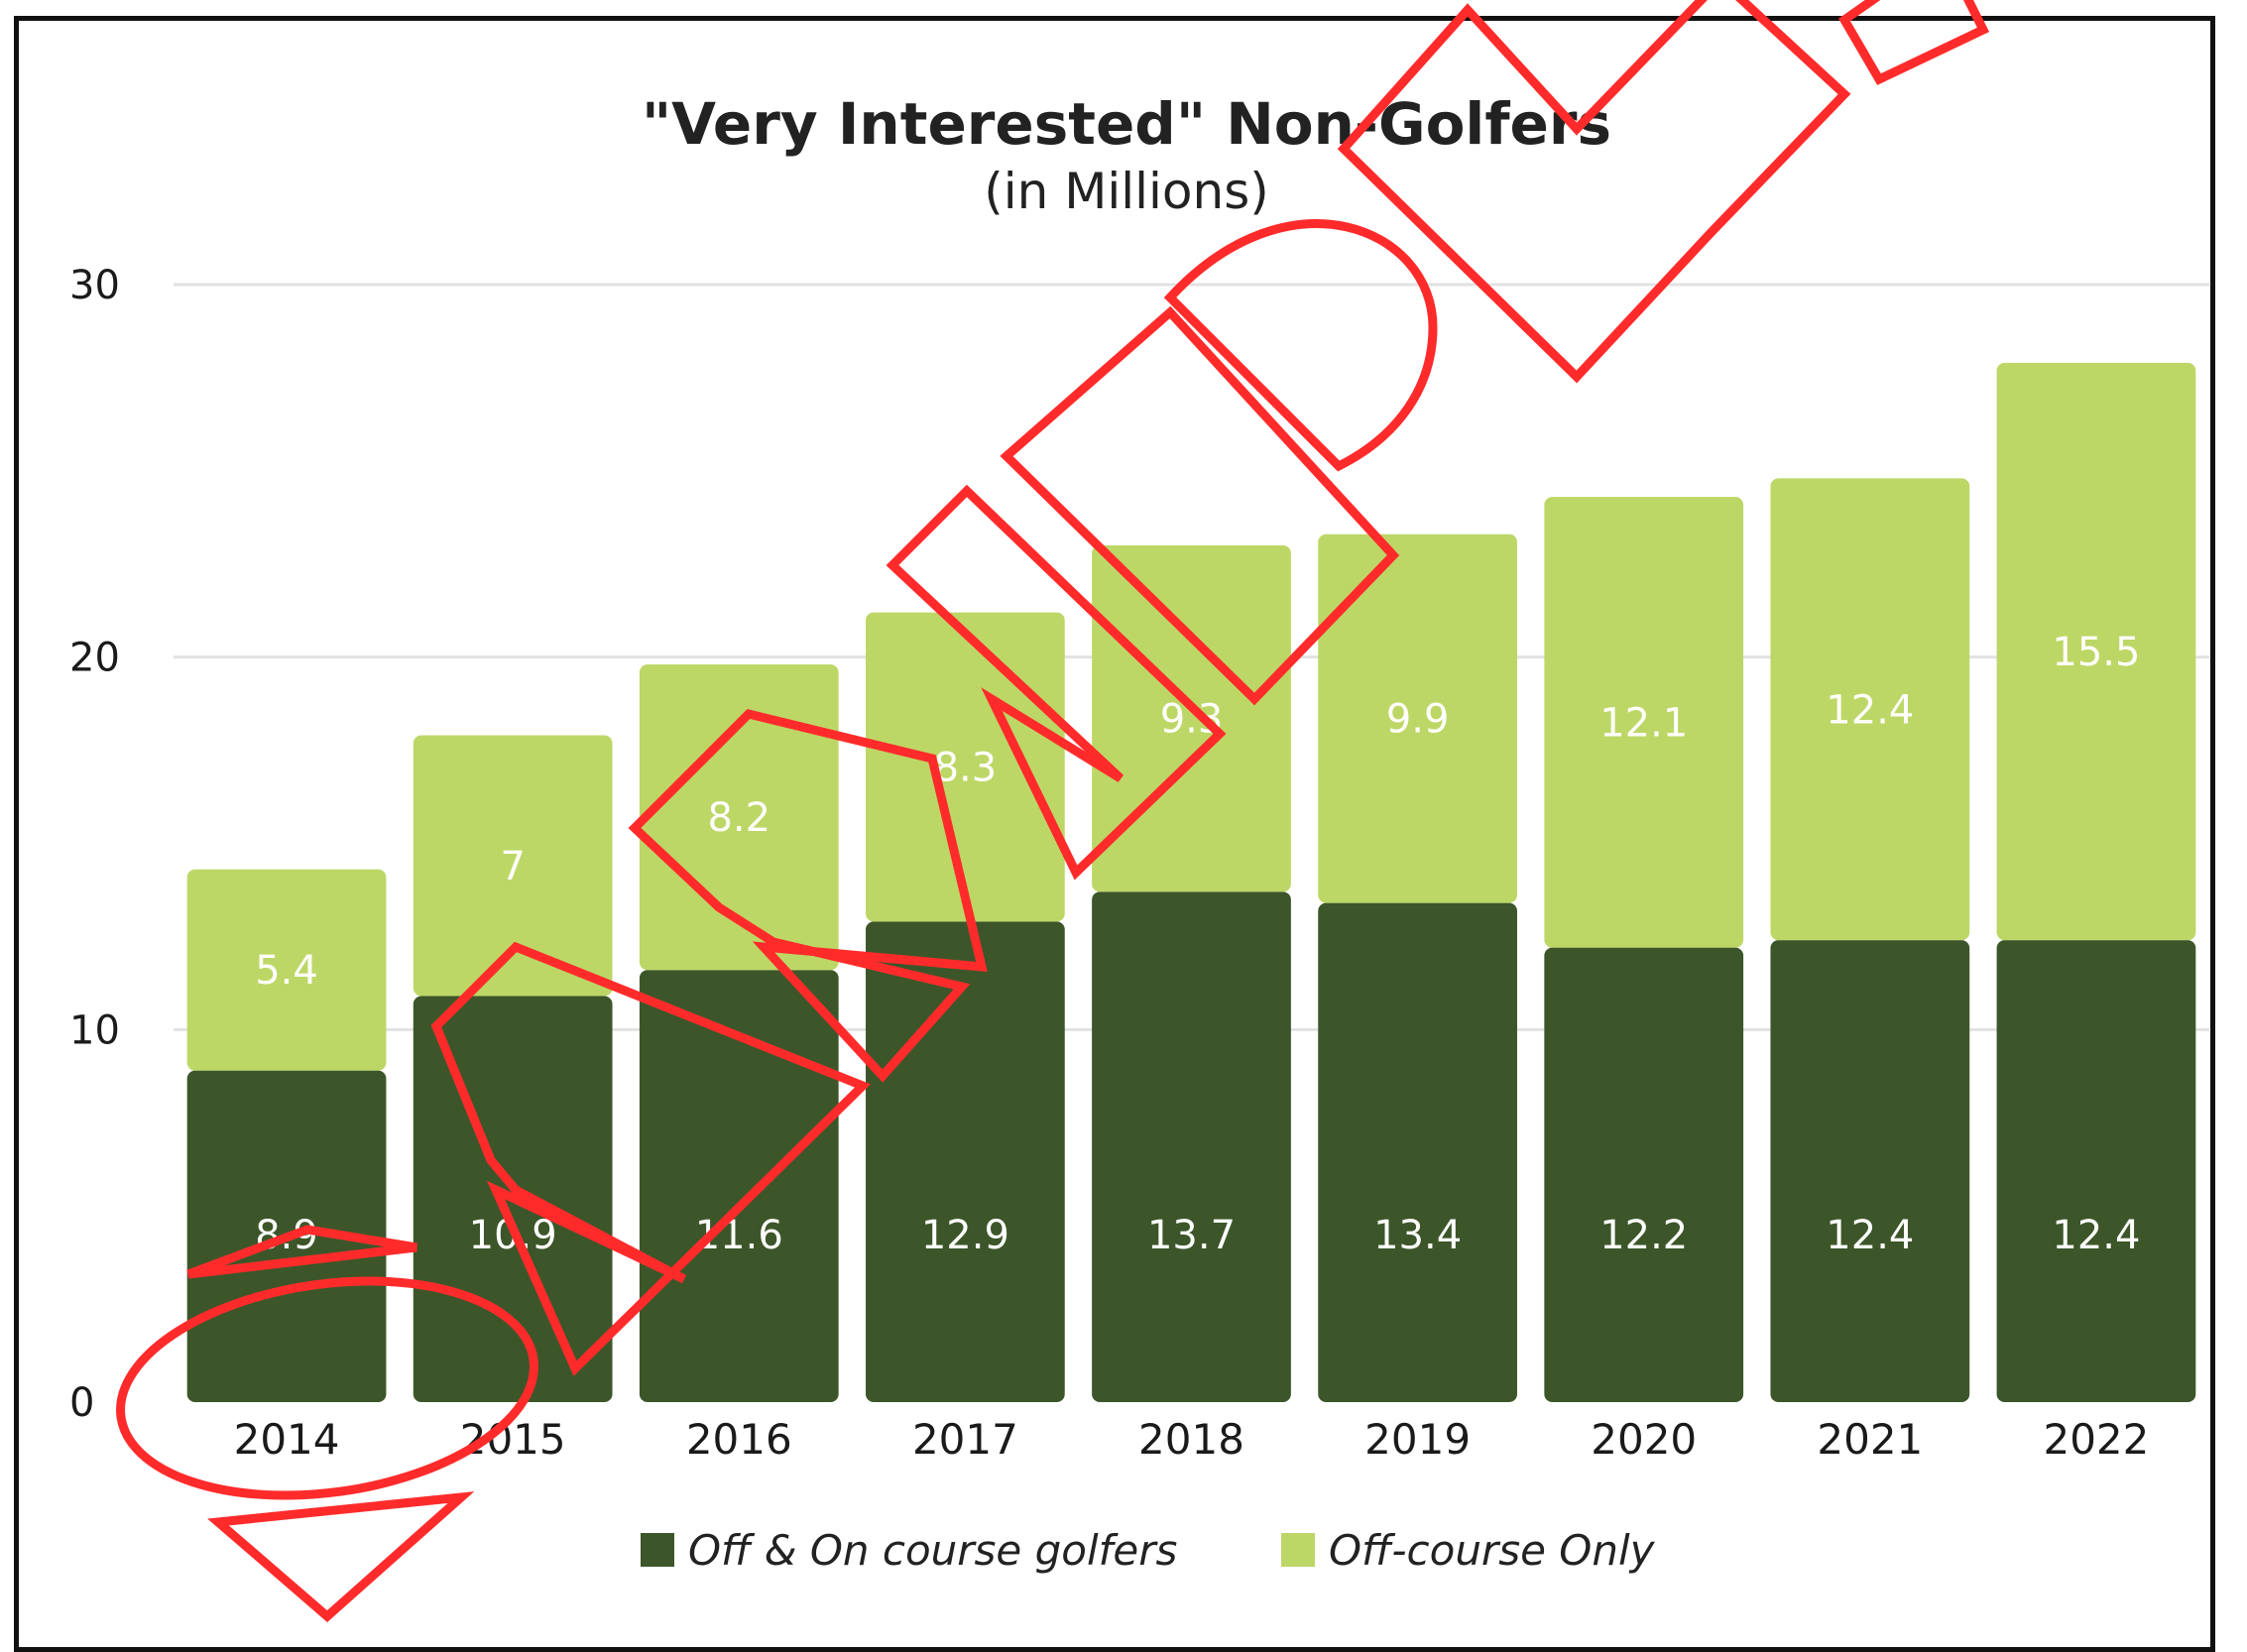 The height and width of the screenshot is (1652, 2247). I want to click on x-tick-label: 2021, so click(1870, 1439).